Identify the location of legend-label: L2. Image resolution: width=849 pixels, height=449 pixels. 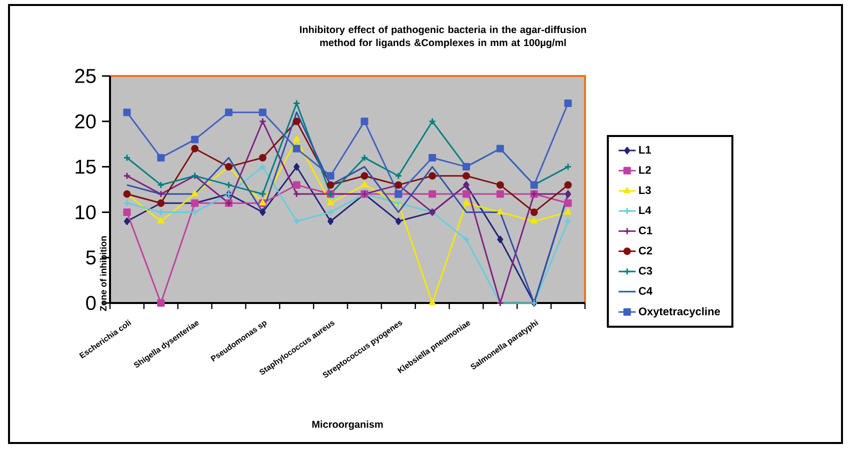
(645, 170).